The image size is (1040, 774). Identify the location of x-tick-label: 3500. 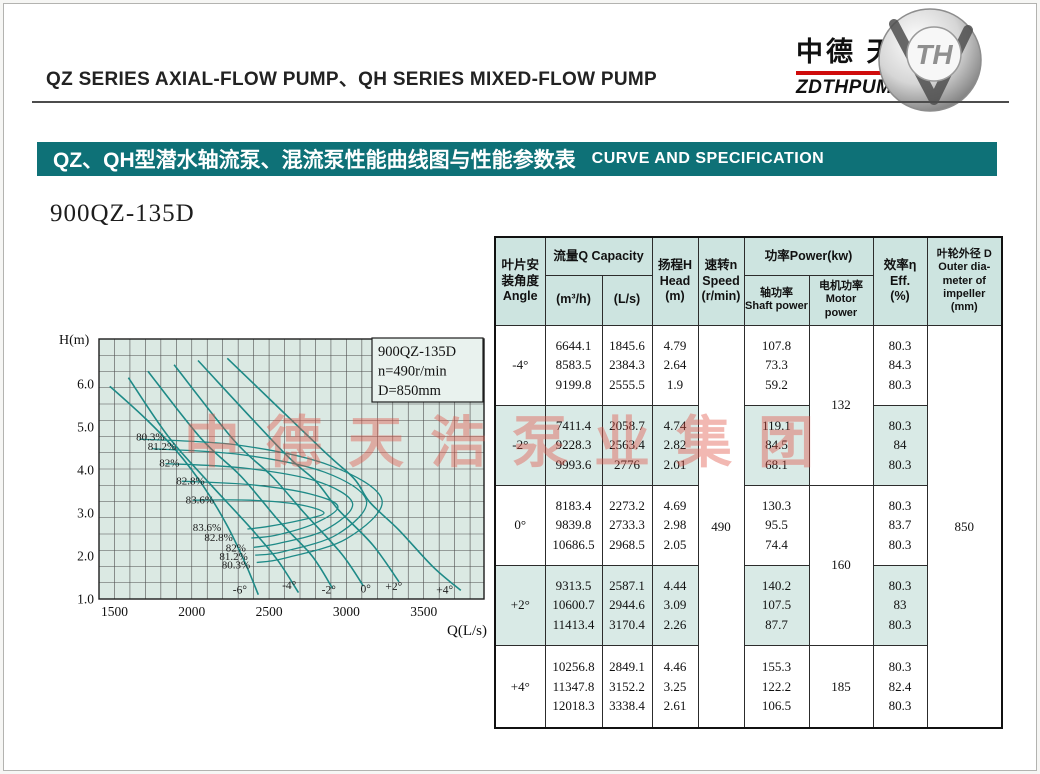
(423, 611).